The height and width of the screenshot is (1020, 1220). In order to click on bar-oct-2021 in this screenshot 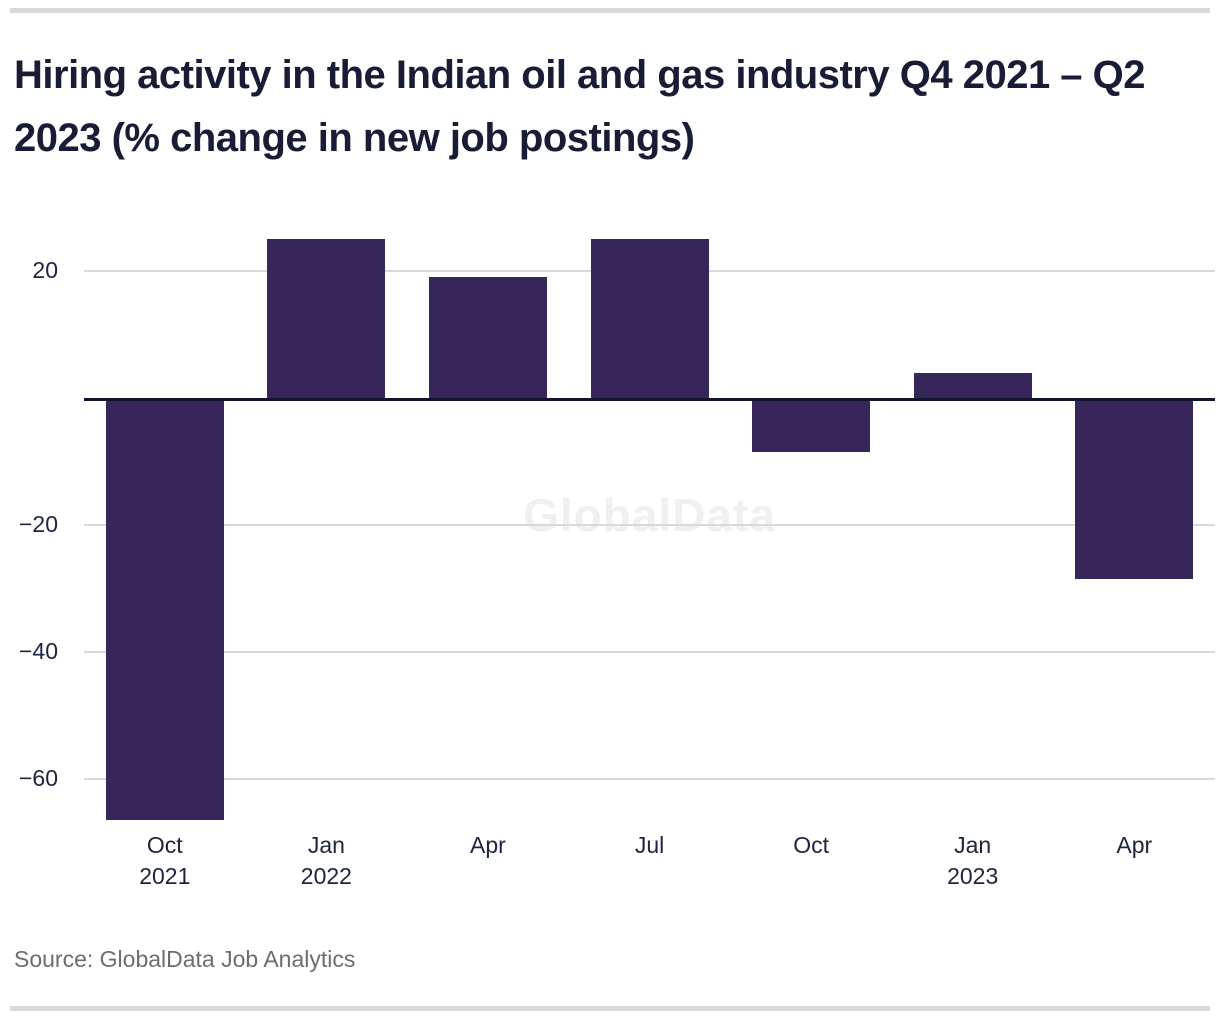, I will do `click(164, 611)`.